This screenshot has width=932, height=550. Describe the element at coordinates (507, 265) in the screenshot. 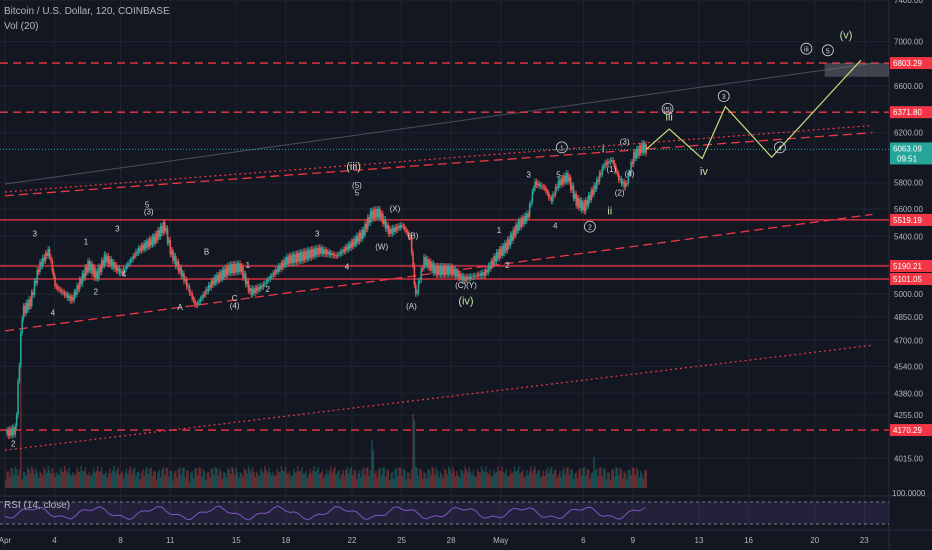

I see `wave-label: 2` at that location.